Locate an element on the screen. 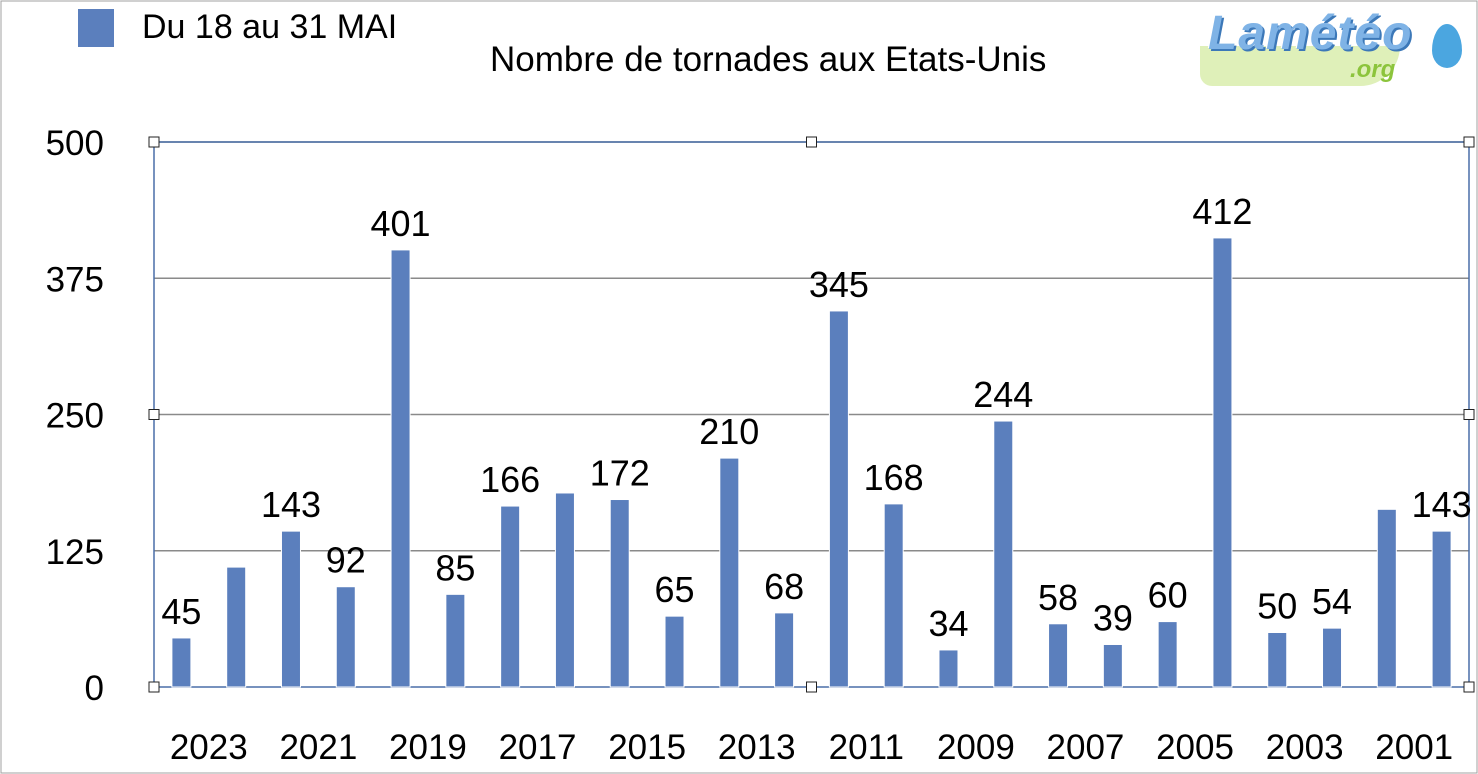 This screenshot has width=1478, height=774. data-label: 68 is located at coordinates (784, 586).